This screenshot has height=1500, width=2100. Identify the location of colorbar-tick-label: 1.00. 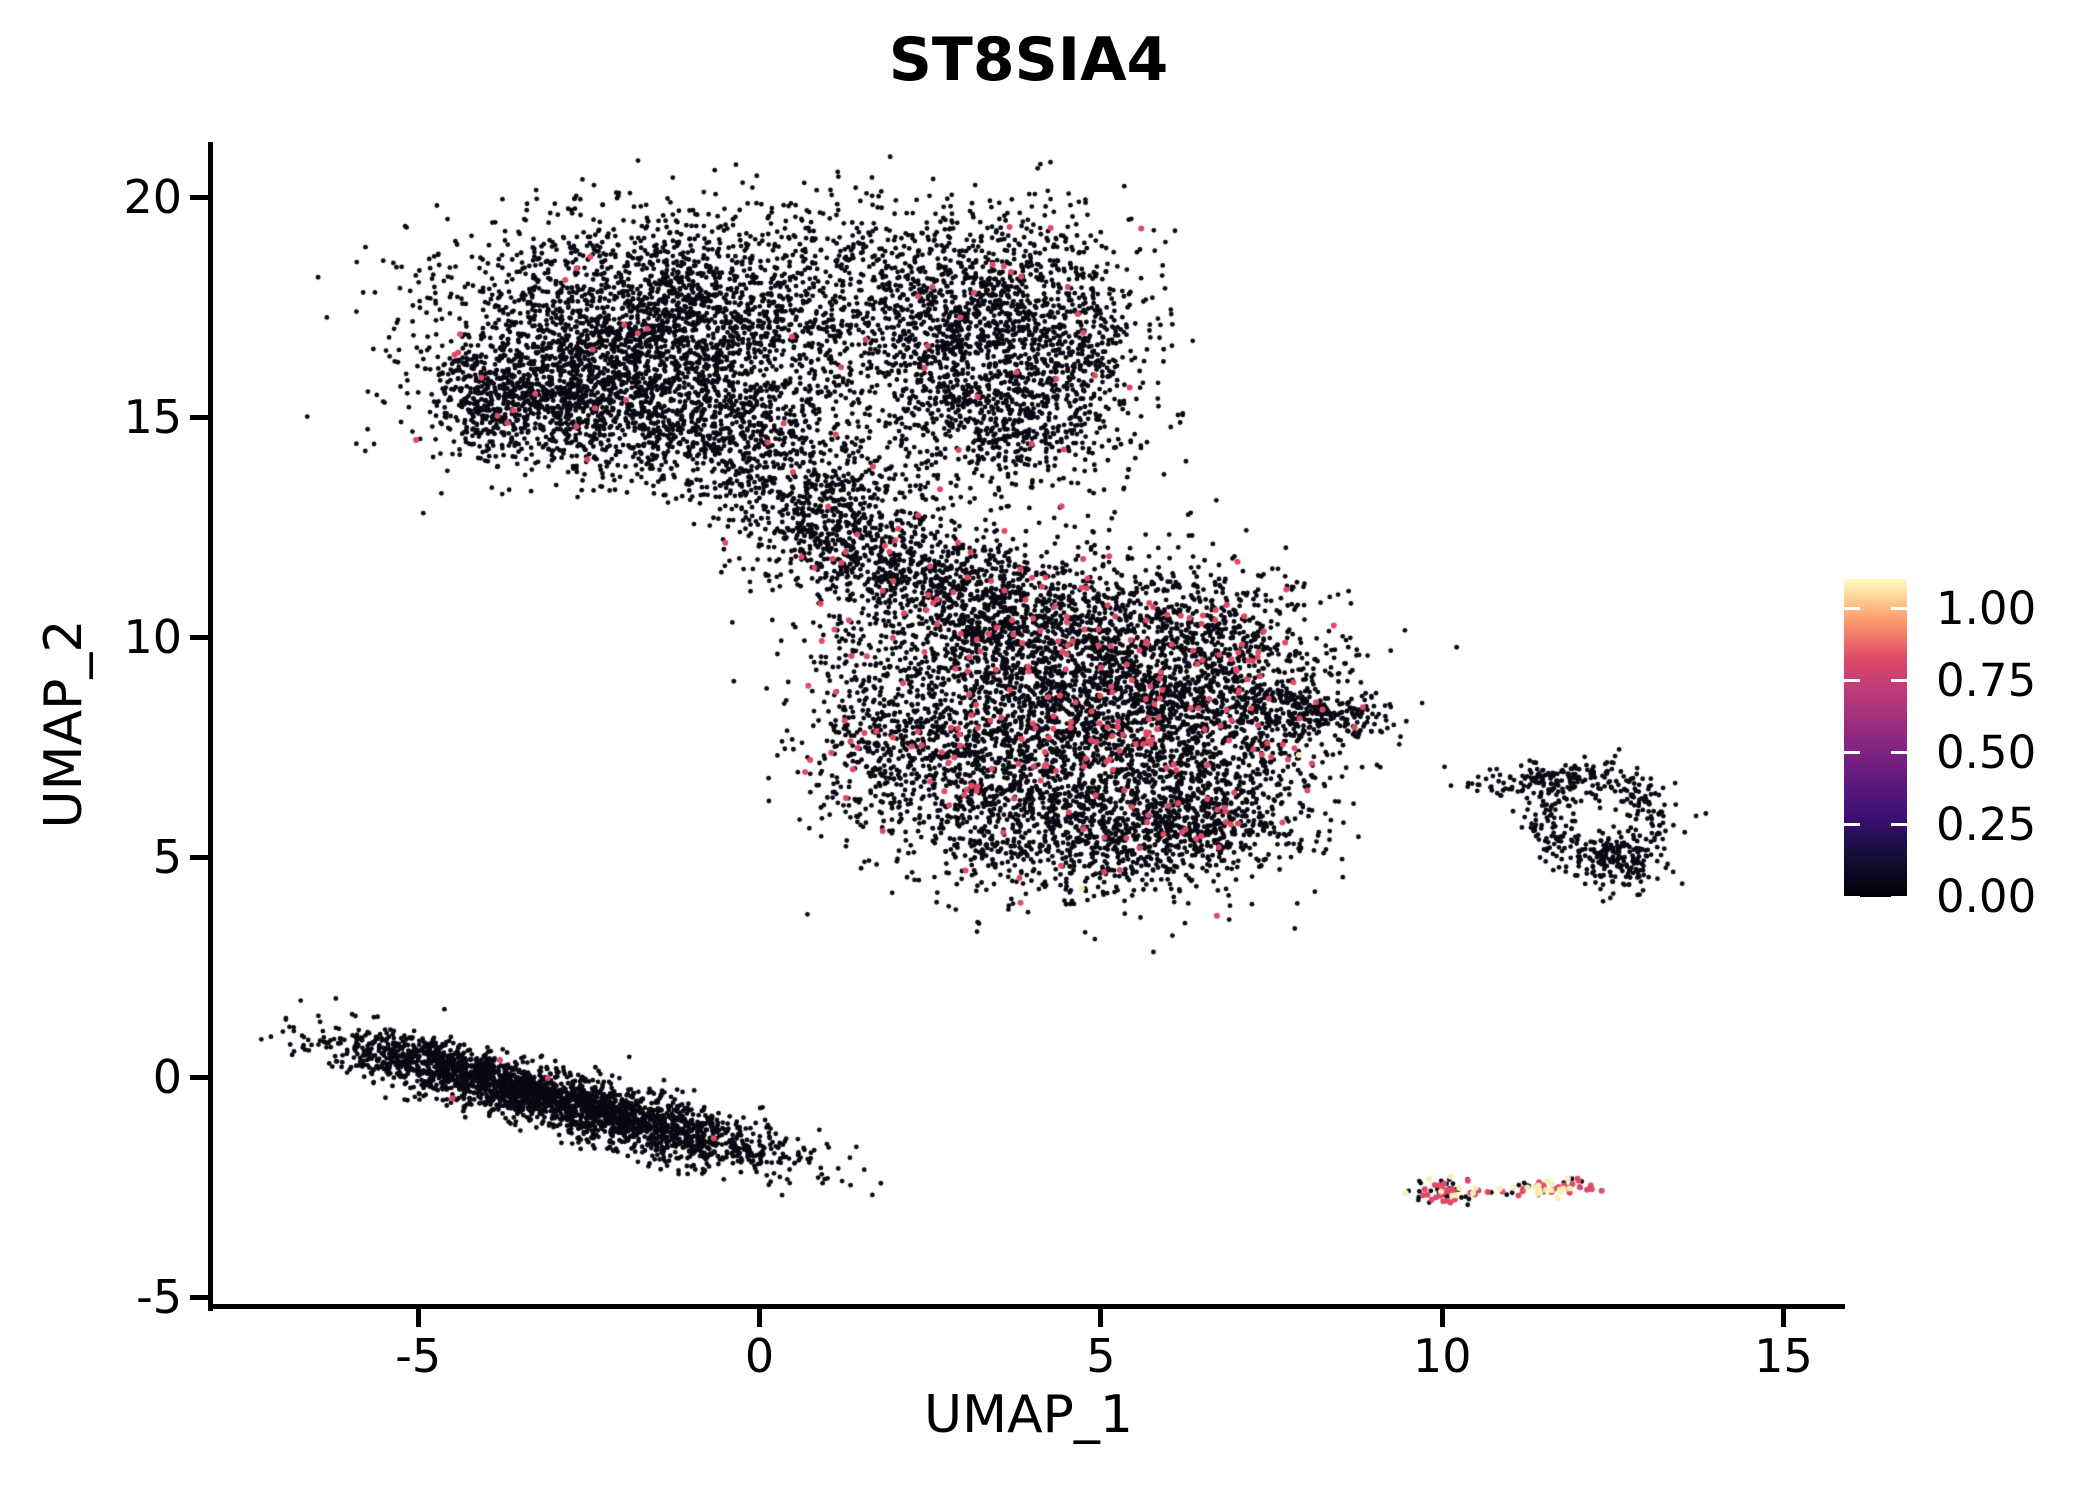
(1986, 608).